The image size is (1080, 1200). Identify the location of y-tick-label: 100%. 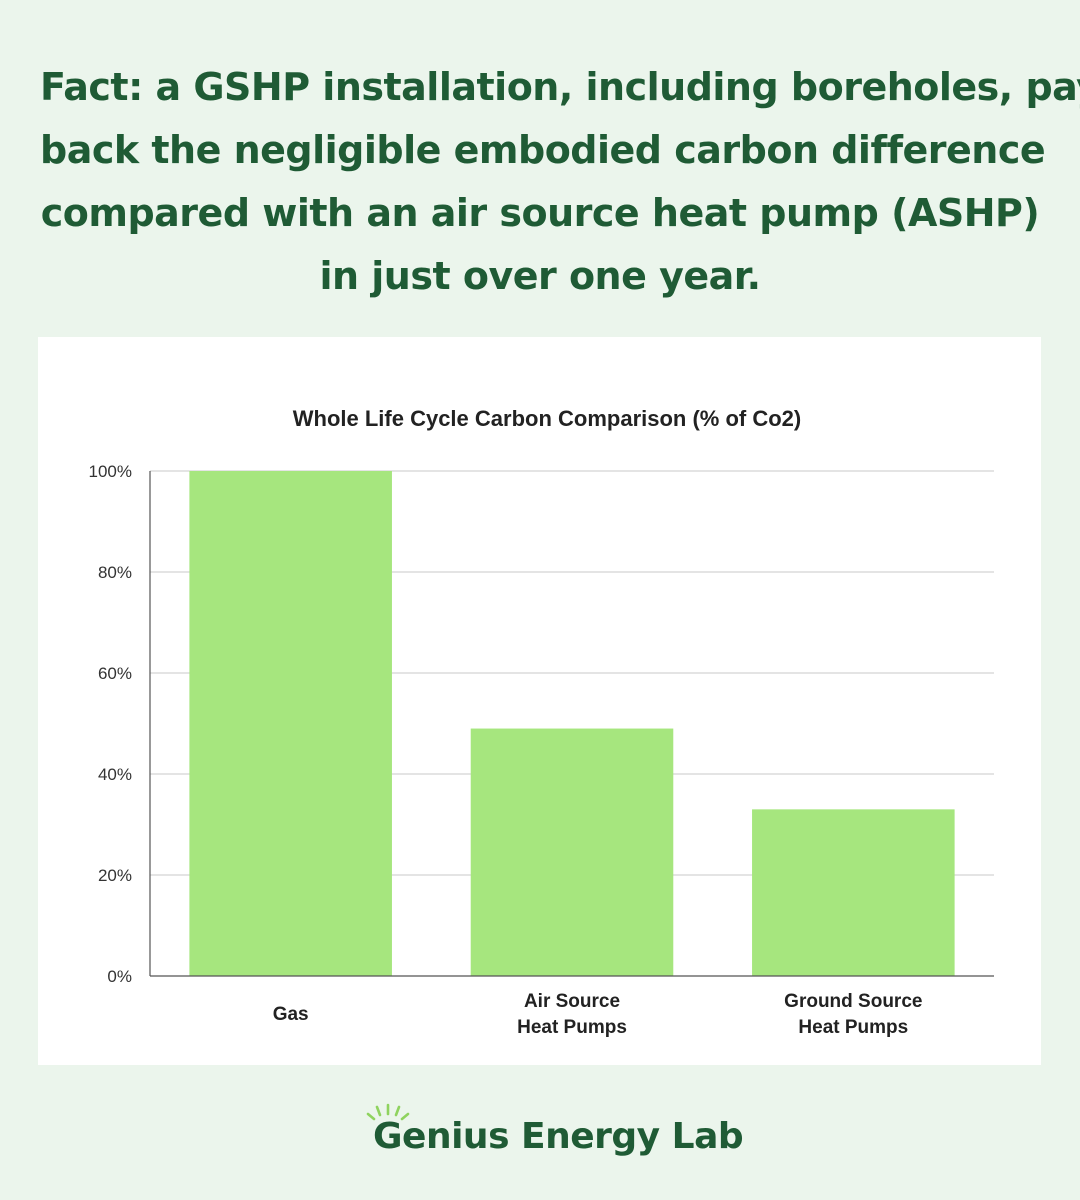
(110, 471).